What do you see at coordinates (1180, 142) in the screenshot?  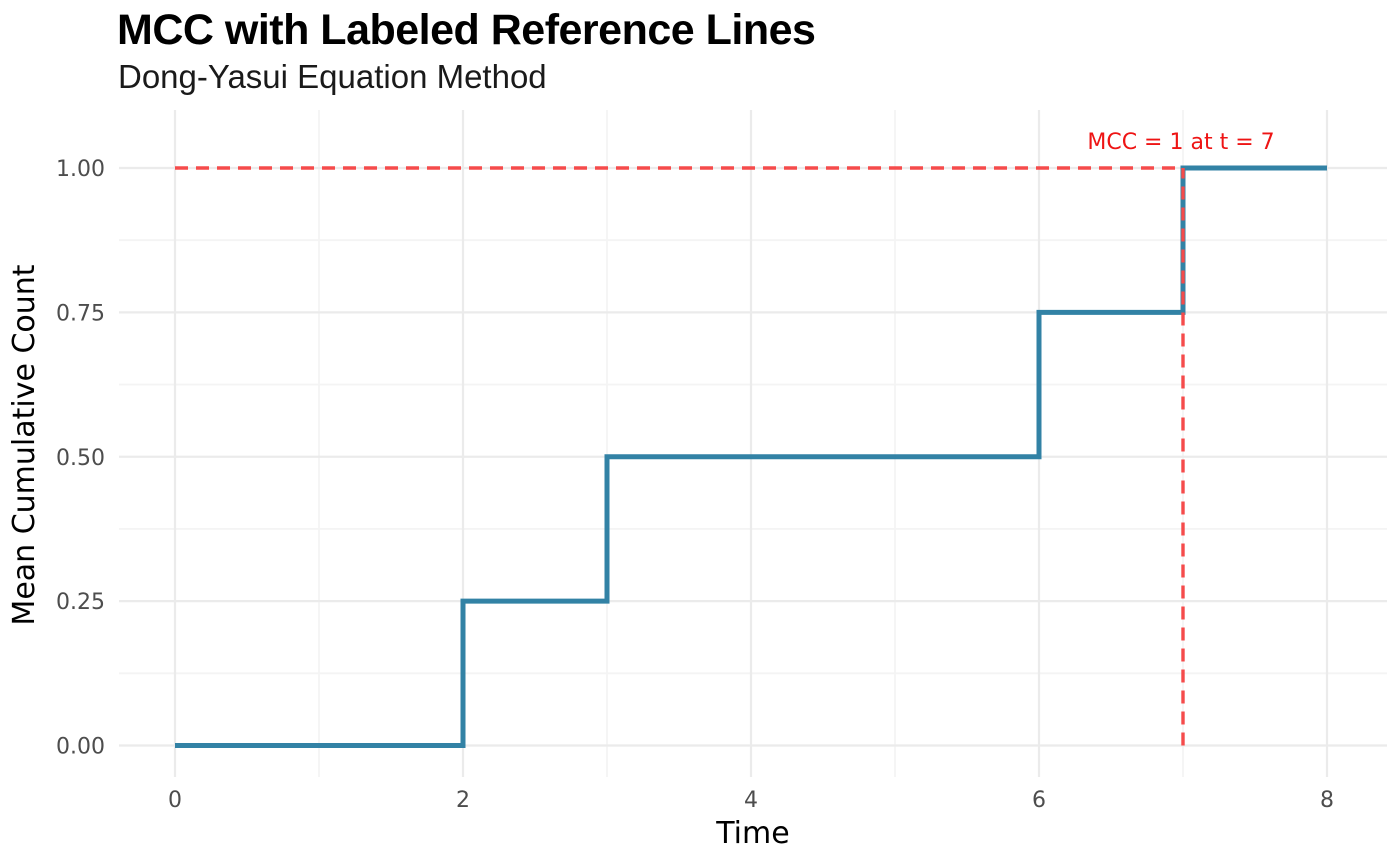 I see `reference-annotation-label: MCC = 1 at t = 7` at bounding box center [1180, 142].